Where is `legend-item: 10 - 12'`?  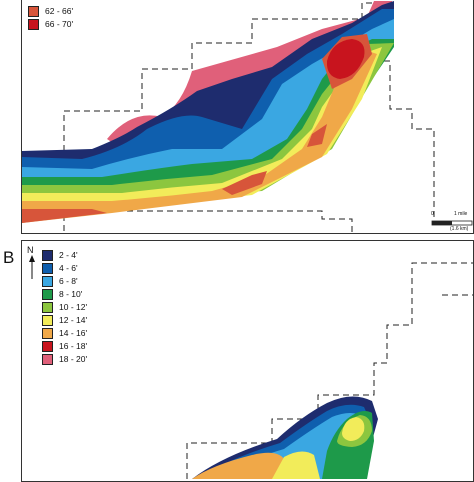 legend-item: 10 - 12' is located at coordinates (64, 307).